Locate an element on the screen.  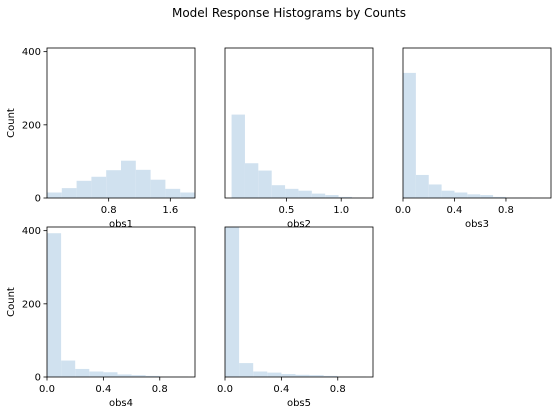
subplot-obs3: 0.0 0.4 0.8 obs3 is located at coordinates (473, 138).